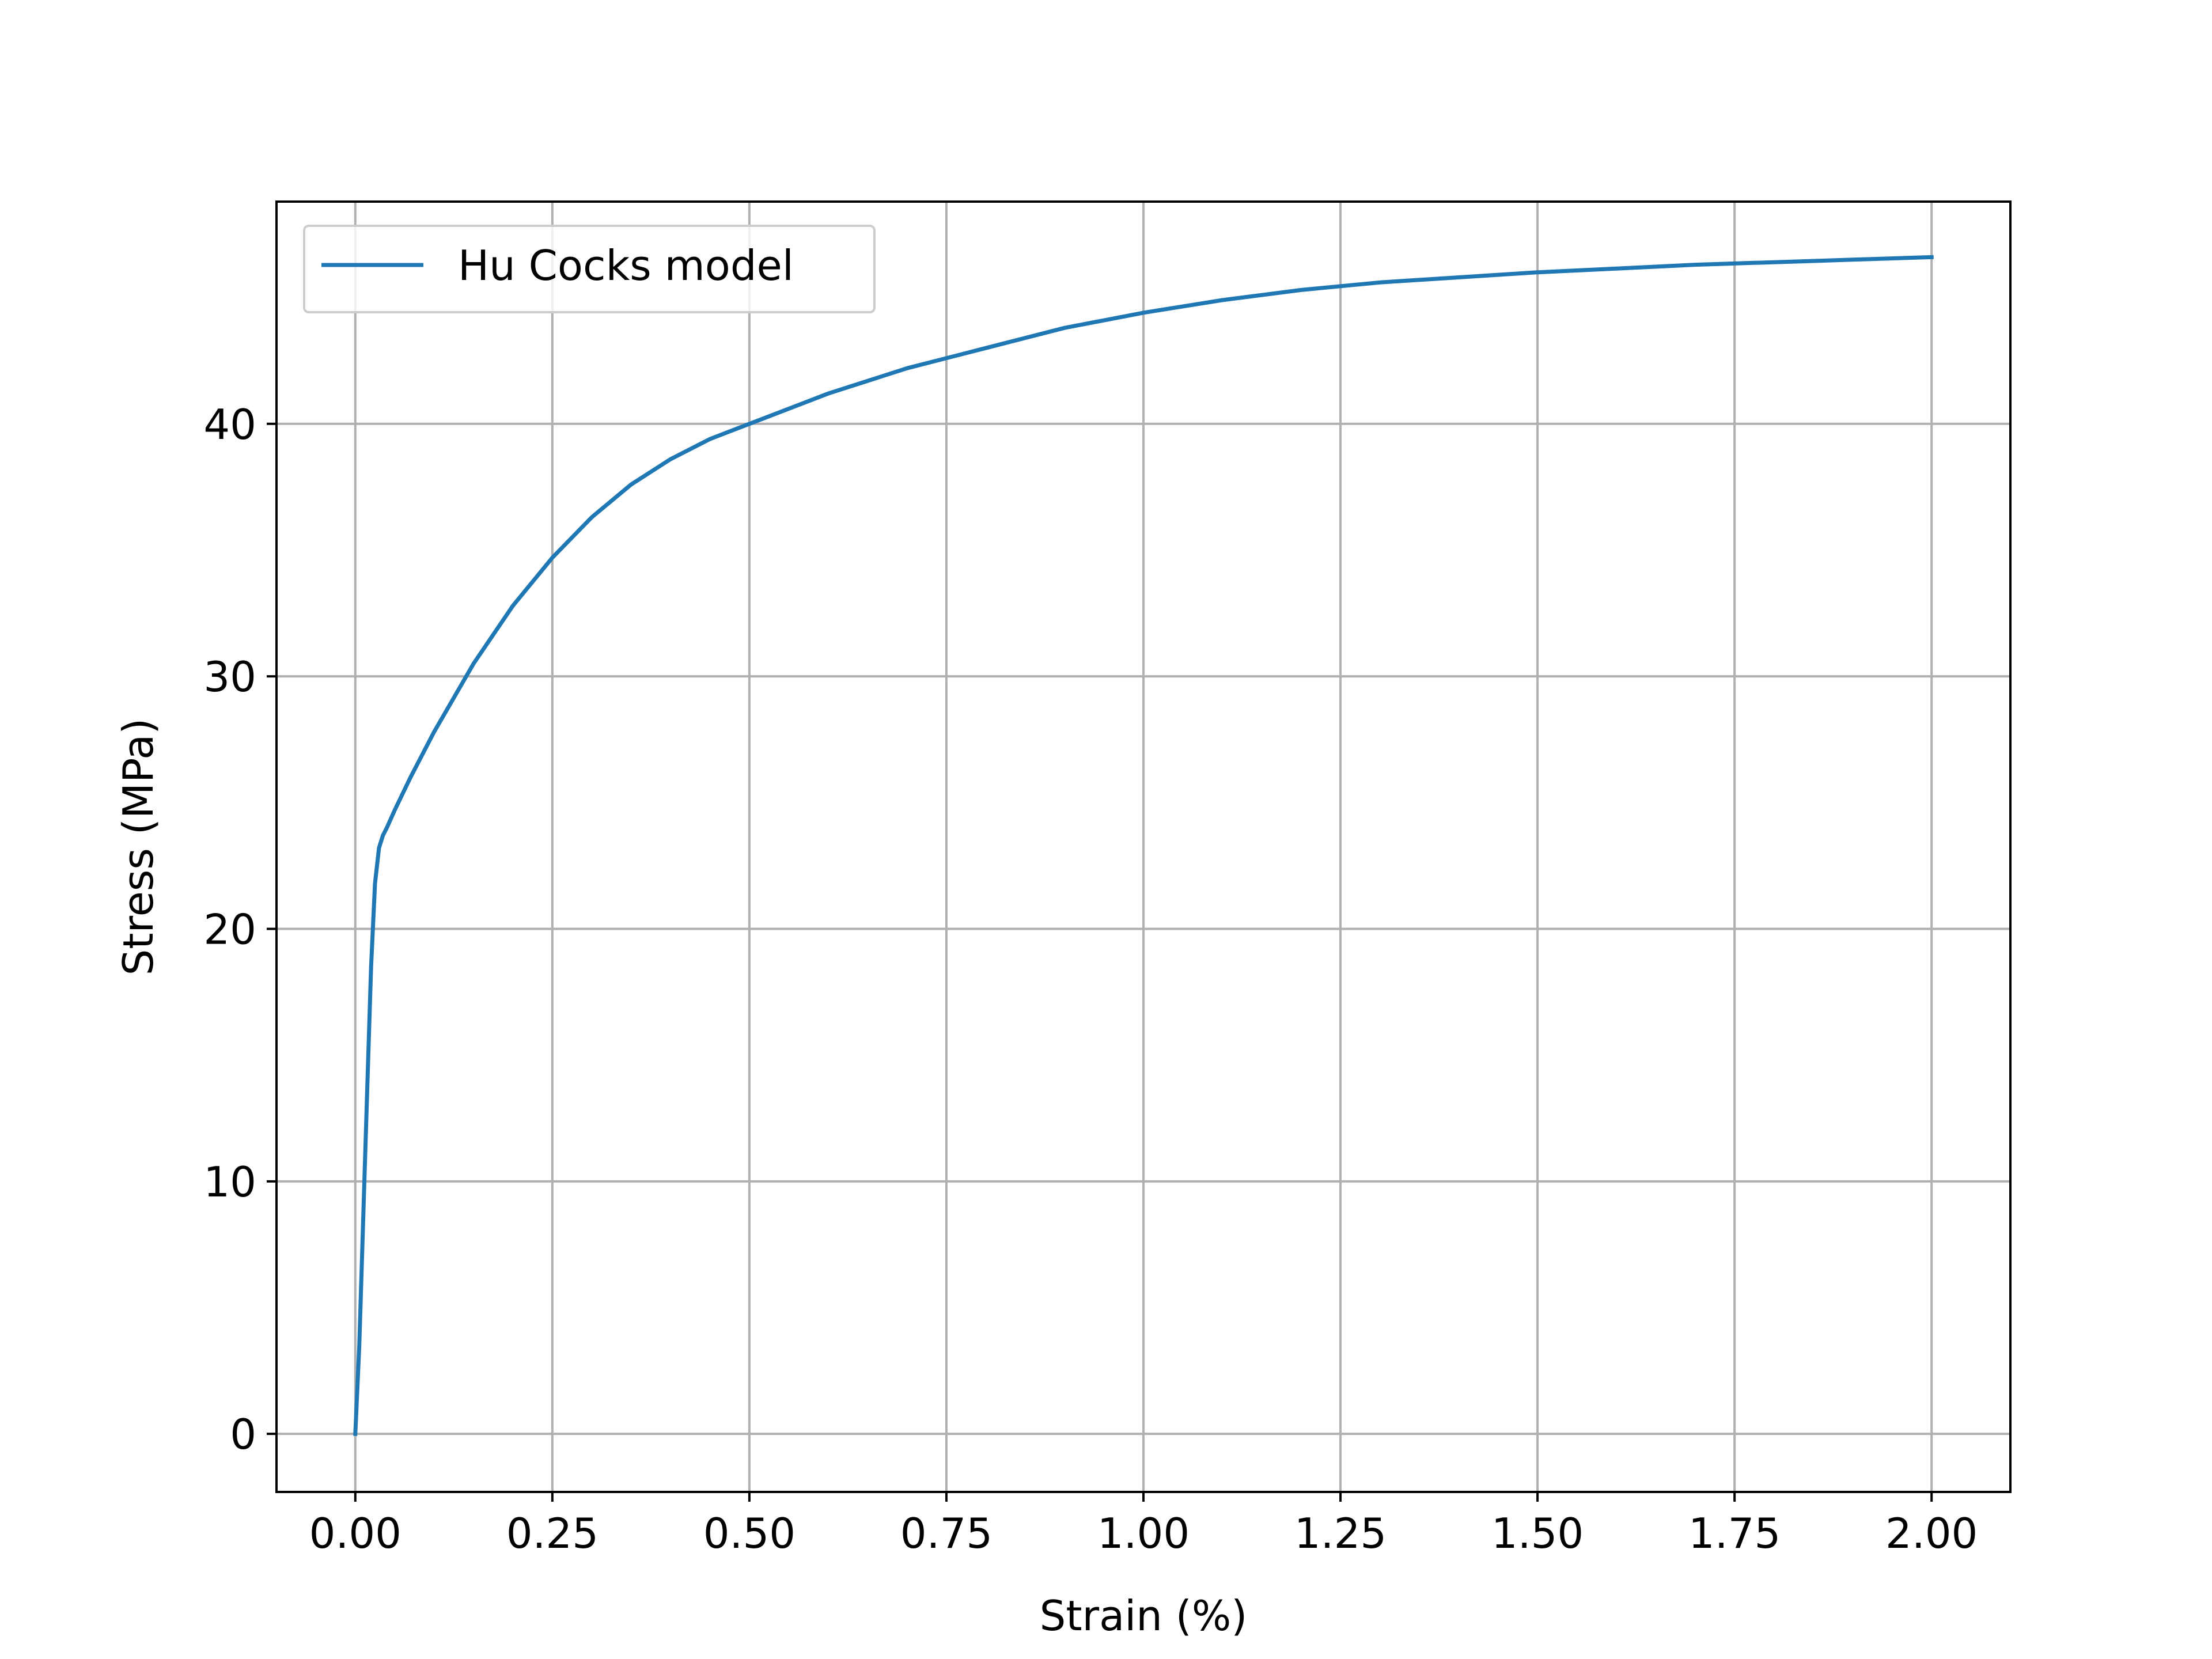 This screenshot has height=1659, width=2212. What do you see at coordinates (229, 677) in the screenshot?
I see `y-tick-label: 30` at bounding box center [229, 677].